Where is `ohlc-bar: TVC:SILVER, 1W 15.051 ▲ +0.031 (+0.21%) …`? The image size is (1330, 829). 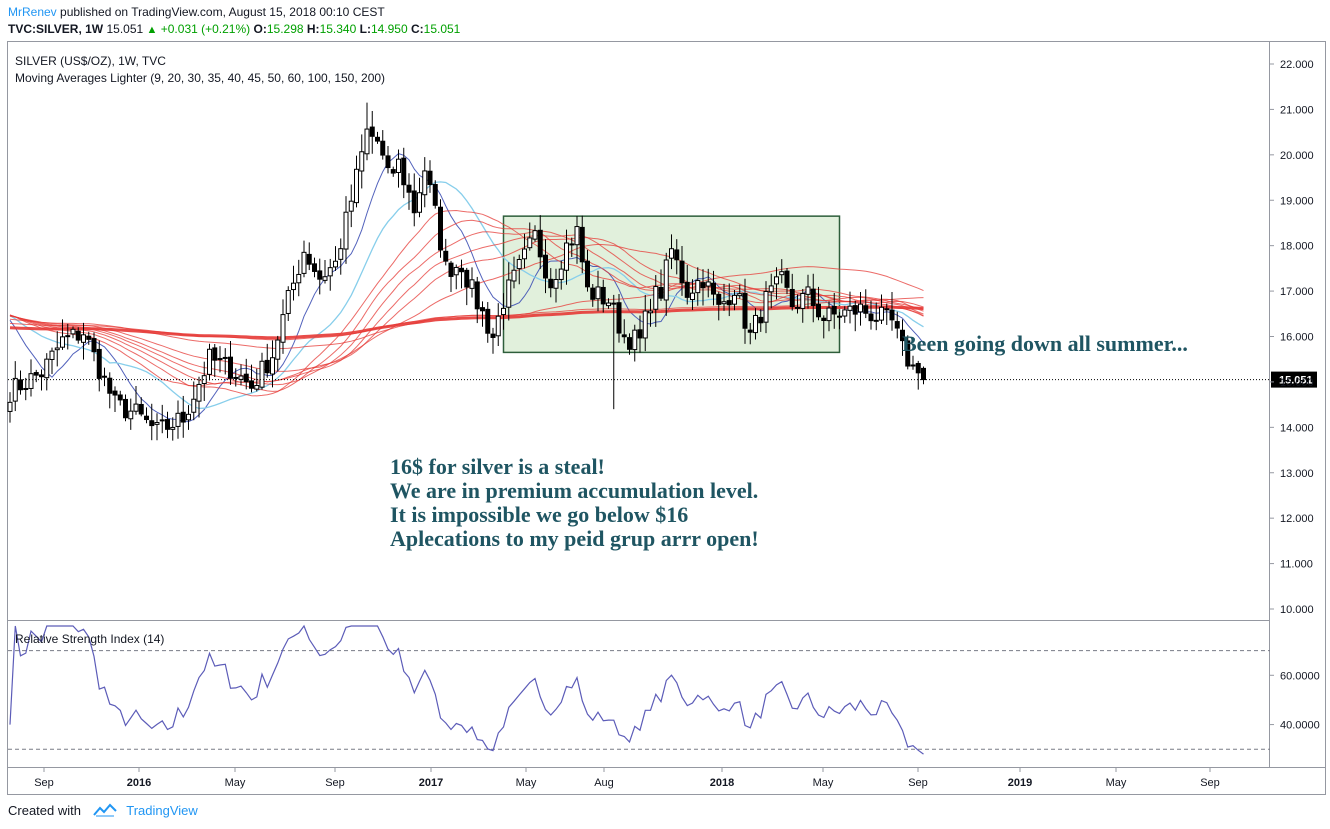 ohlc-bar: TVC:SILVER, 1W 15.051 ▲ +0.031 (+0.21%) … is located at coordinates (234, 29).